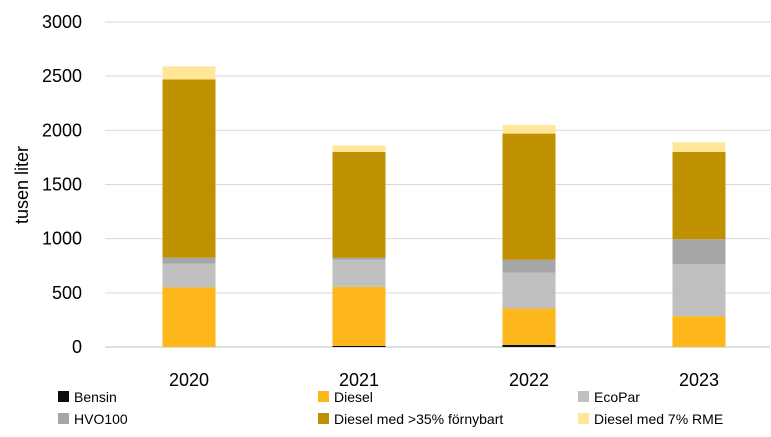  What do you see at coordinates (529, 380) in the screenshot?
I see `x-tick-label: 2022` at bounding box center [529, 380].